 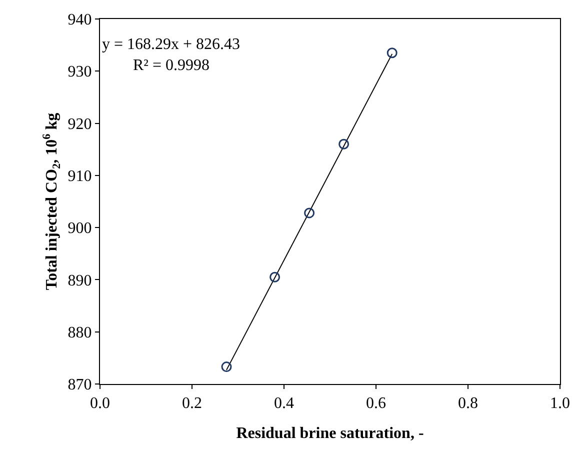 I want to click on x-tick-label: 1.0, so click(x=560, y=403).